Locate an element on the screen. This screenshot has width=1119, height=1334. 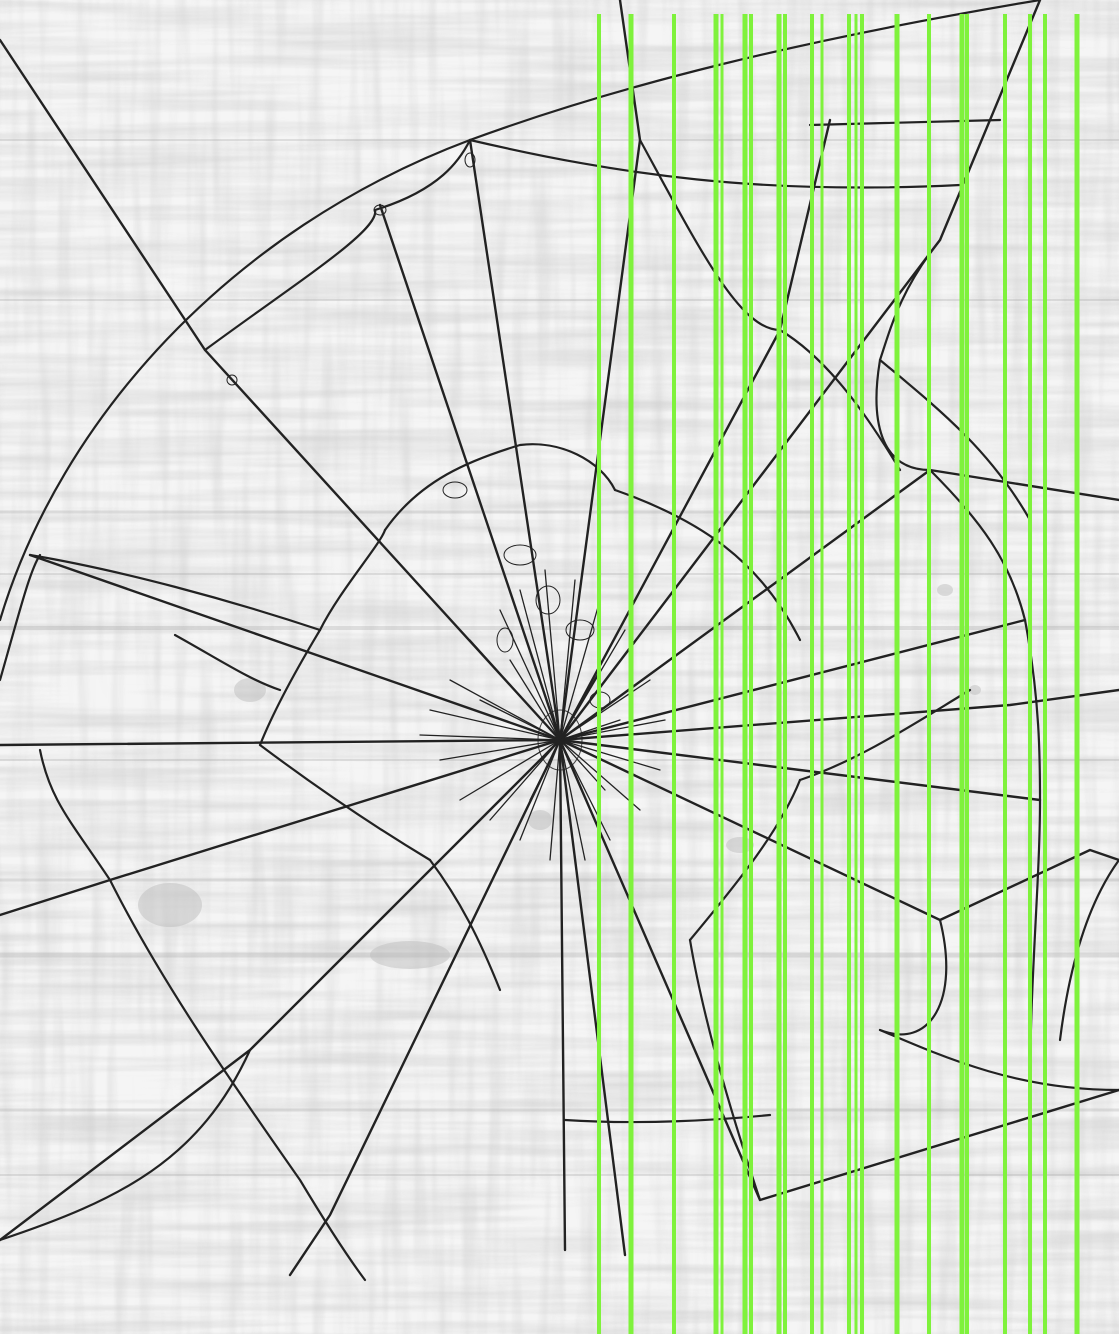
impact-point-icon is located at coordinates (560, 740).